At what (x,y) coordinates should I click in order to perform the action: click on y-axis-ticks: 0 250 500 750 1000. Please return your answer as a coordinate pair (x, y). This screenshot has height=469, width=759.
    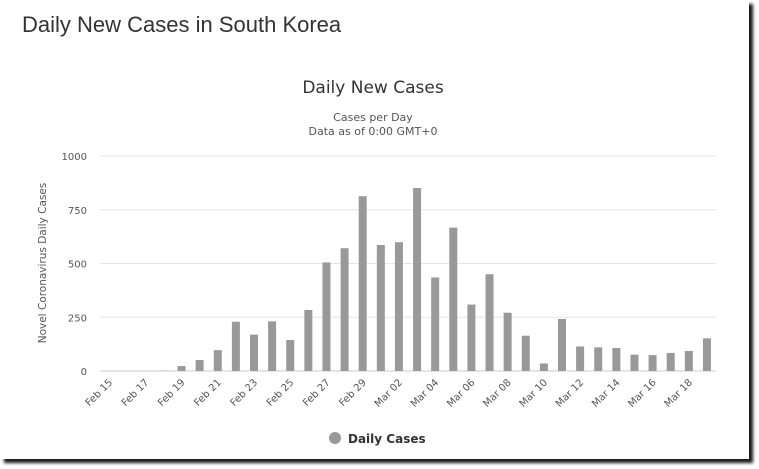
    Looking at the image, I should click on (74, 265).